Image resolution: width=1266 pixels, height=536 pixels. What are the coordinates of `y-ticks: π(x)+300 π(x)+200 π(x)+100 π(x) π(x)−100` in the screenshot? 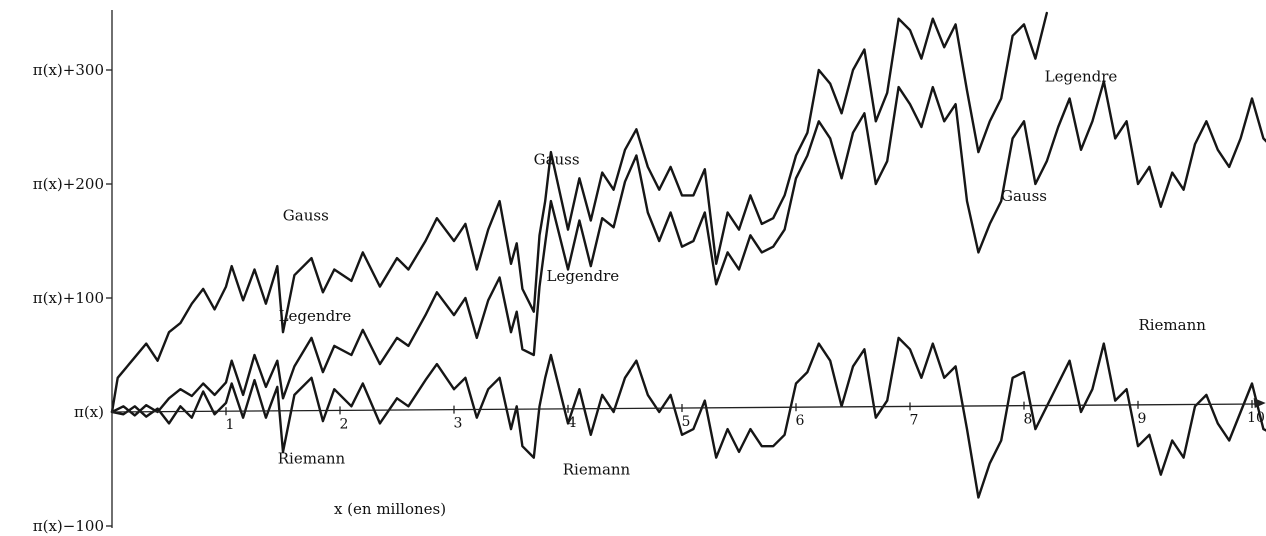 It's located at (72, 298).